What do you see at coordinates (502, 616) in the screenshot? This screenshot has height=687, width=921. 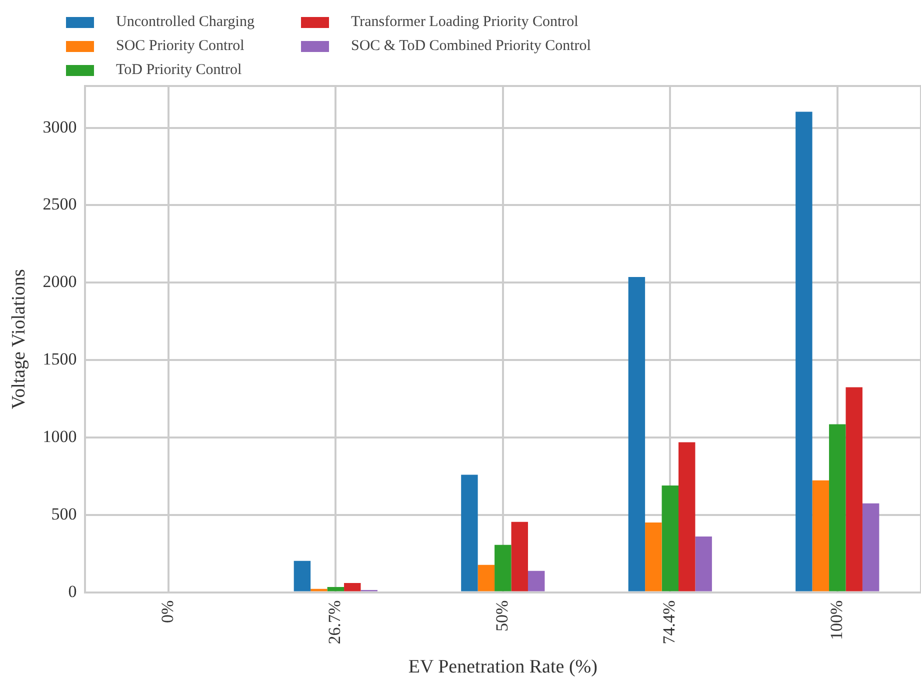 I see `x-tick-label: 50%` at bounding box center [502, 616].